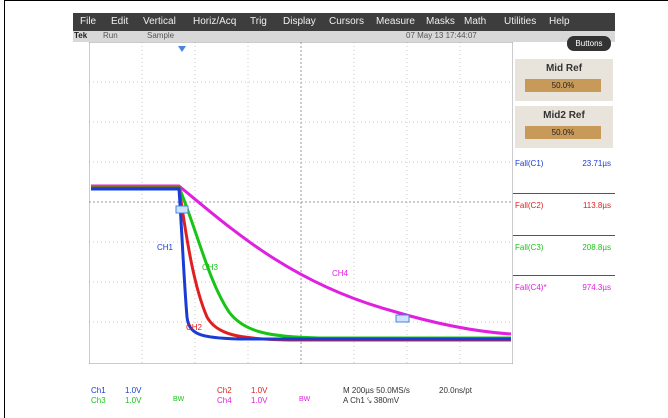 This screenshot has width=668, height=418. I want to click on measurement-fall-c1: Fall(C1) 23.71µs, so click(564, 178).